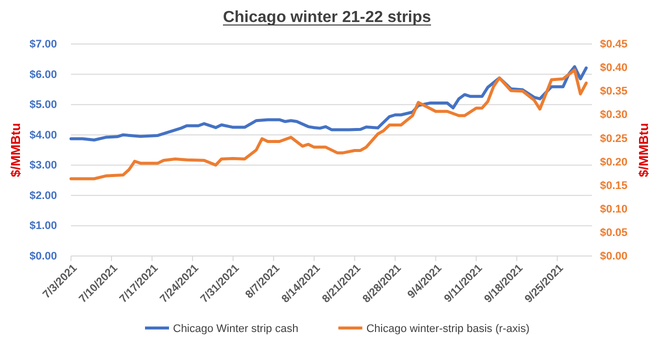 The width and height of the screenshot is (654, 345). I want to click on y2-tick-label: $0.35, so click(614, 92).